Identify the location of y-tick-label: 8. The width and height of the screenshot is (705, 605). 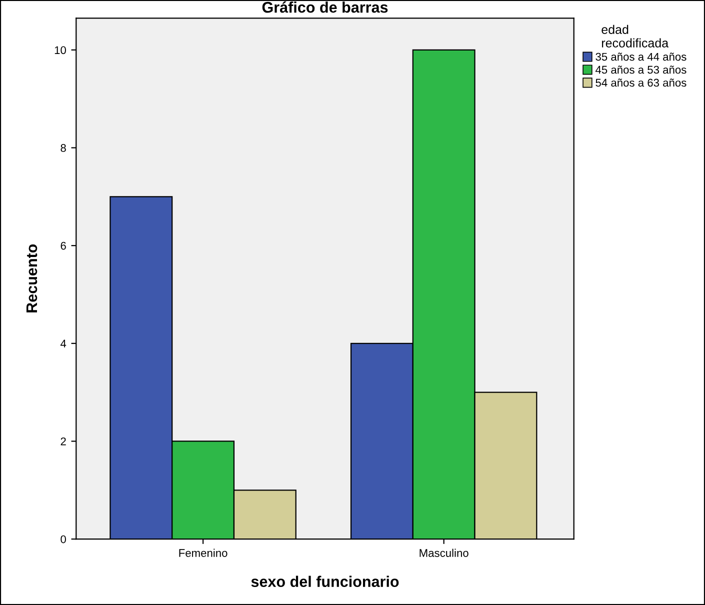
(63, 148).